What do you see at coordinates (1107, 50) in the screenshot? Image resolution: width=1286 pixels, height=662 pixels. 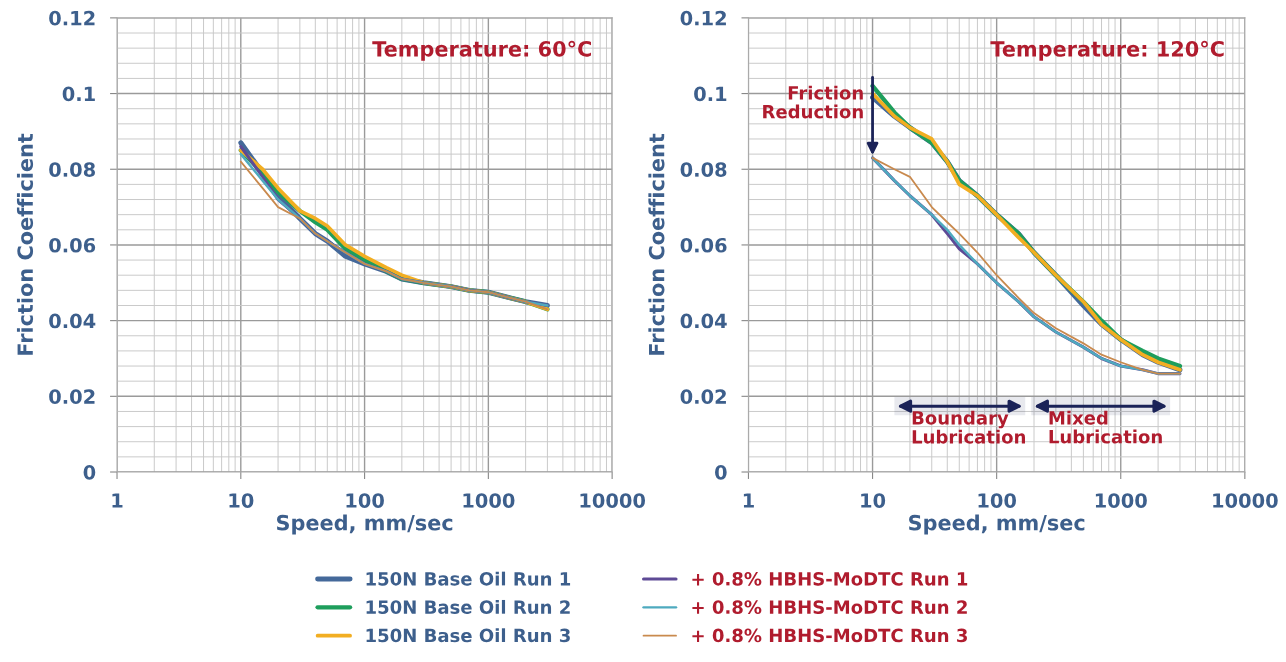 I see `annotation: Temperature: 120°C` at bounding box center [1107, 50].